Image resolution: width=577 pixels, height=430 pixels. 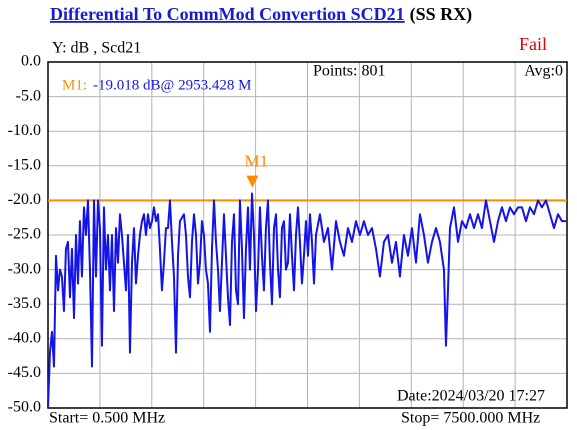 What do you see at coordinates (24, 407) in the screenshot?
I see `y-tick-label: -50.0` at bounding box center [24, 407].